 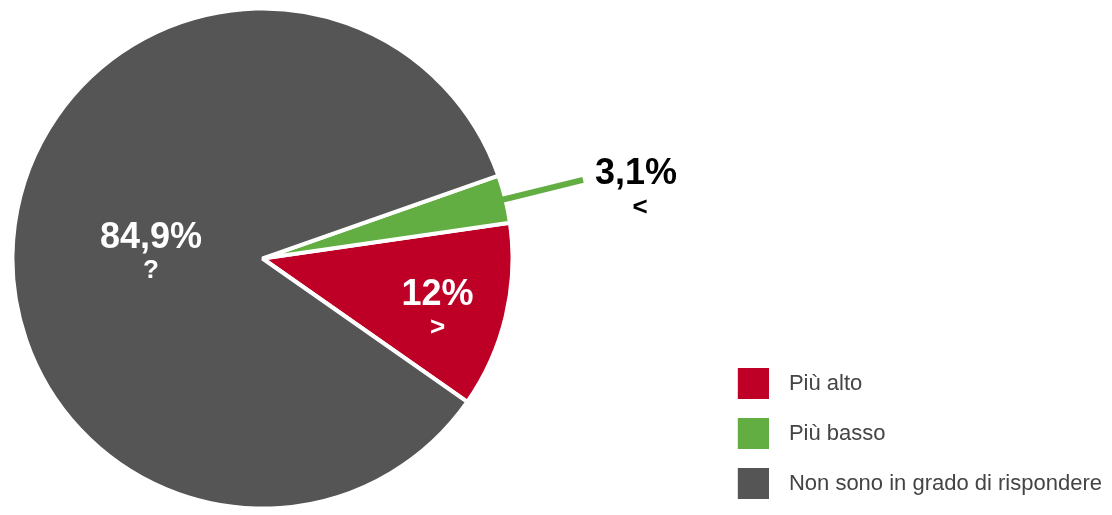 I want to click on data-label: 84,9%, so click(x=151, y=235).